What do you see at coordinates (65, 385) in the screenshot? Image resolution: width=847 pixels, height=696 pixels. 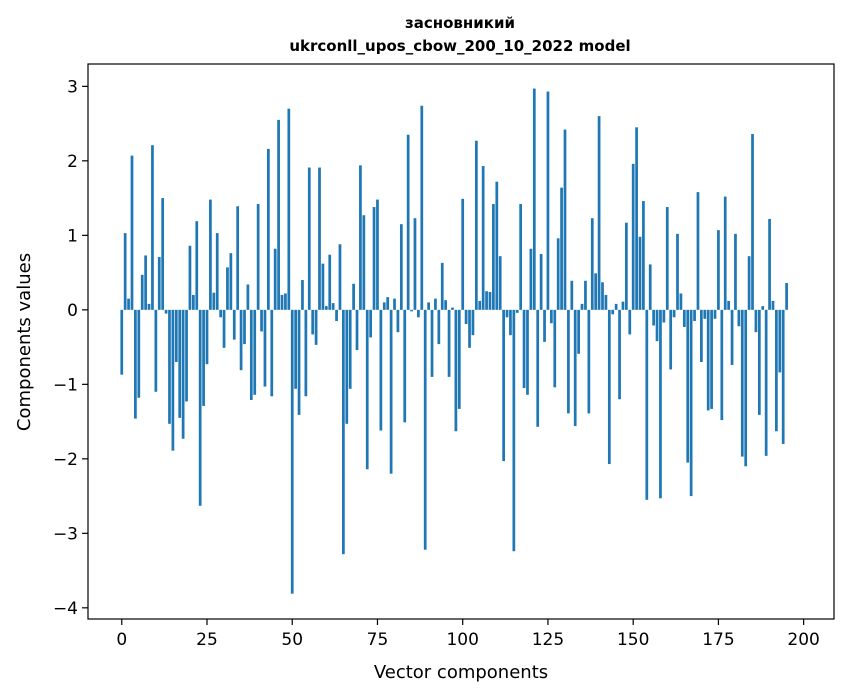 I see `y-tick-label: −1` at bounding box center [65, 385].